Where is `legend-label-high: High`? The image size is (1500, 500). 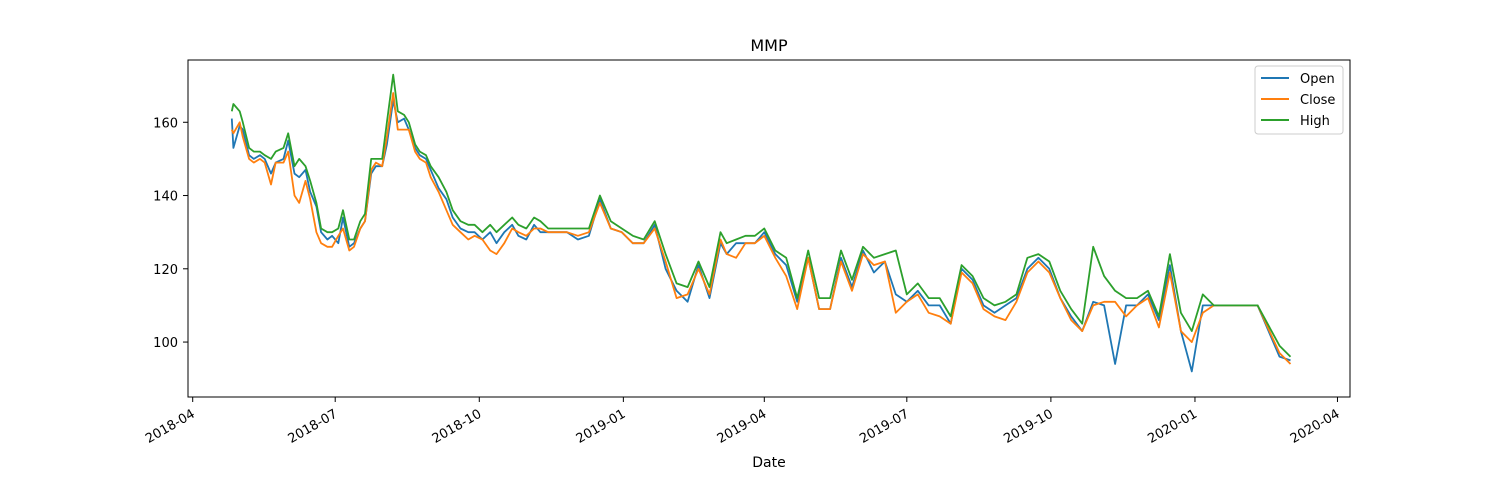 legend-label-high: High is located at coordinates (1315, 121).